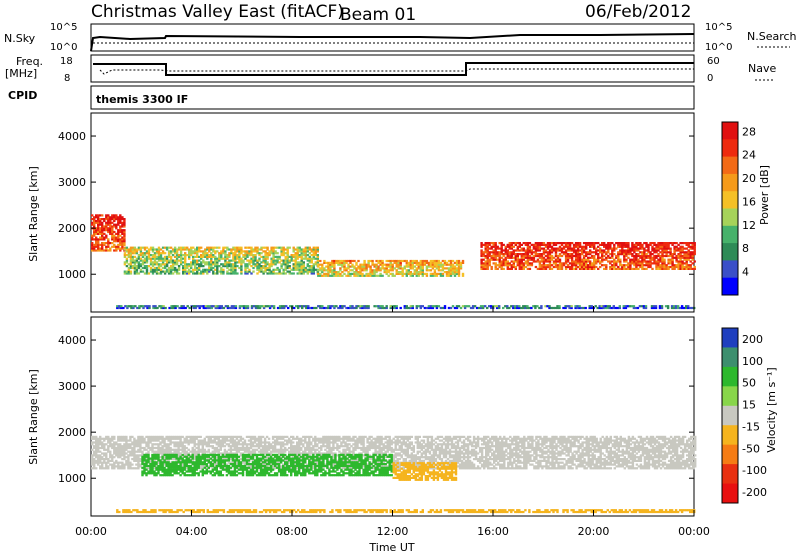 The image size is (800, 558). What do you see at coordinates (718, 47) in the screenshot?
I see `sky-right-tick-bottom: 10^0` at bounding box center [718, 47].